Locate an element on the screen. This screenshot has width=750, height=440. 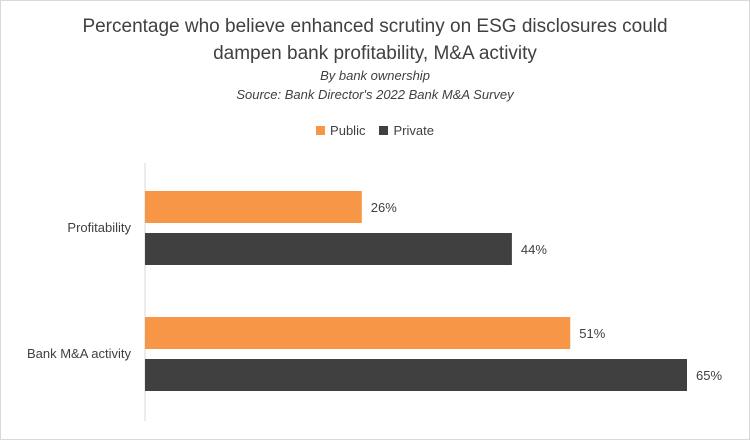
category-label: Profitability is located at coordinates (99, 227).